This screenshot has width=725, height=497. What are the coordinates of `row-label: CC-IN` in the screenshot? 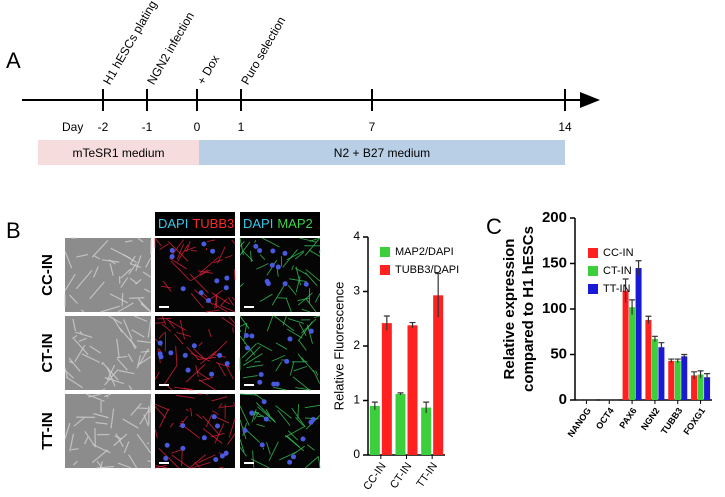 It's located at (47, 275).